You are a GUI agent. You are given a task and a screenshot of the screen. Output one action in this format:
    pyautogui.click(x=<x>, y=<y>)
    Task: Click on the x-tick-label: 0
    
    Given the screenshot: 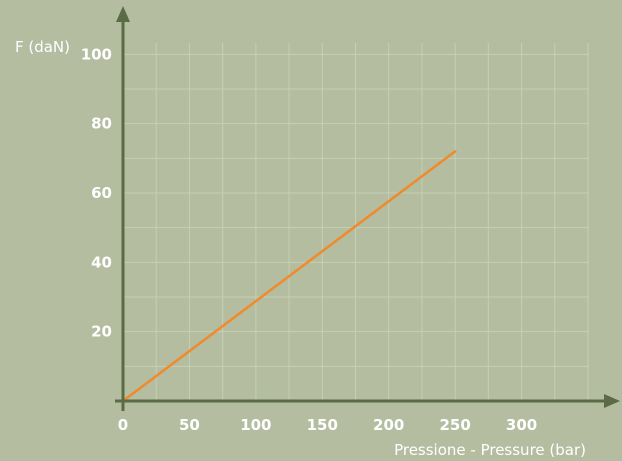 What is the action you would take?
    pyautogui.click(x=123, y=425)
    